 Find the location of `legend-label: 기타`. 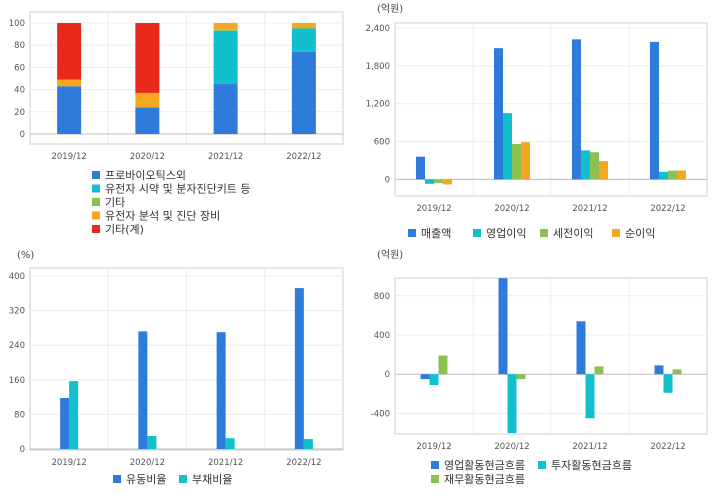

legend-label: 기타 is located at coordinates (115, 202).